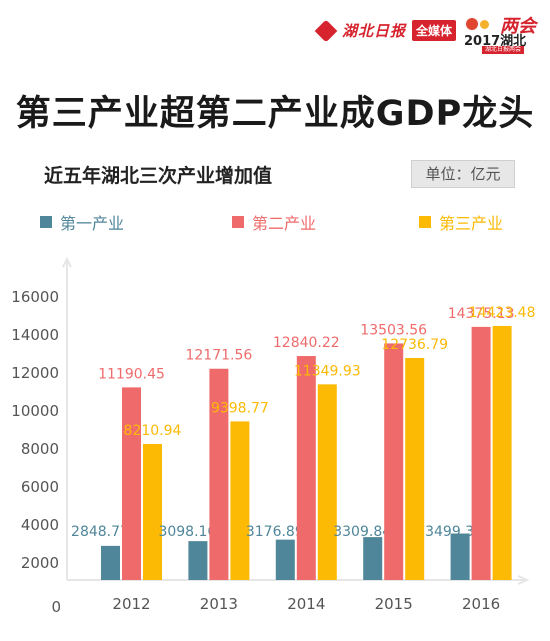  Describe the element at coordinates (131, 374) in the screenshot. I see `data-label: 11190.45` at that location.